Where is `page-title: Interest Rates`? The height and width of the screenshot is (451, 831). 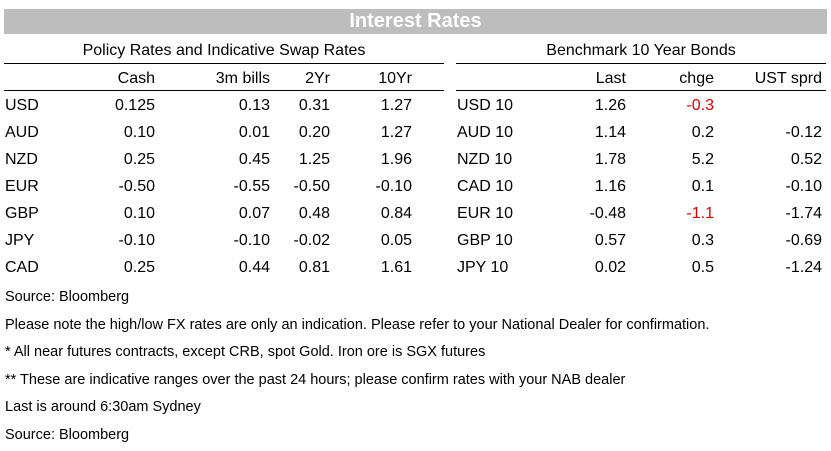 page-title: Interest Rates is located at coordinates (415, 21).